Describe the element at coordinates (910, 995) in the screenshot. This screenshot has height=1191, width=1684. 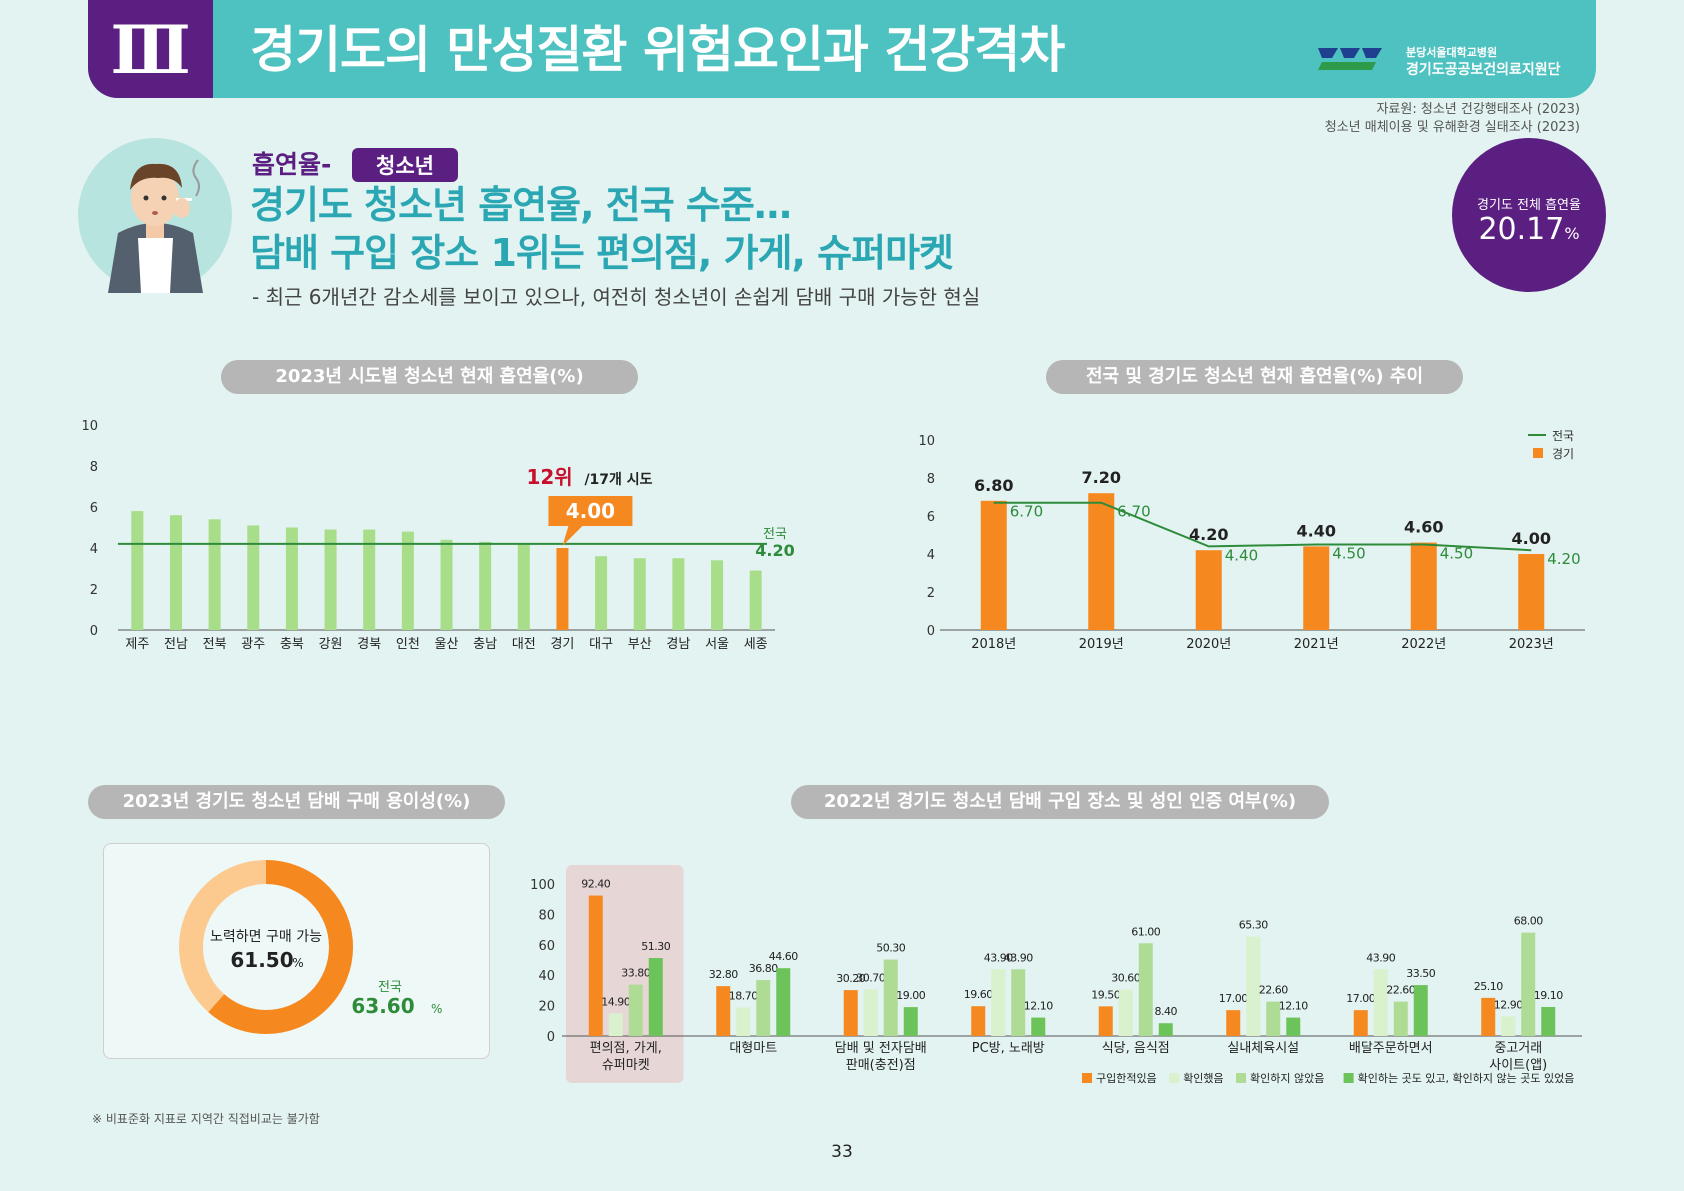
I see `bar-value-label: 19.00` at that location.